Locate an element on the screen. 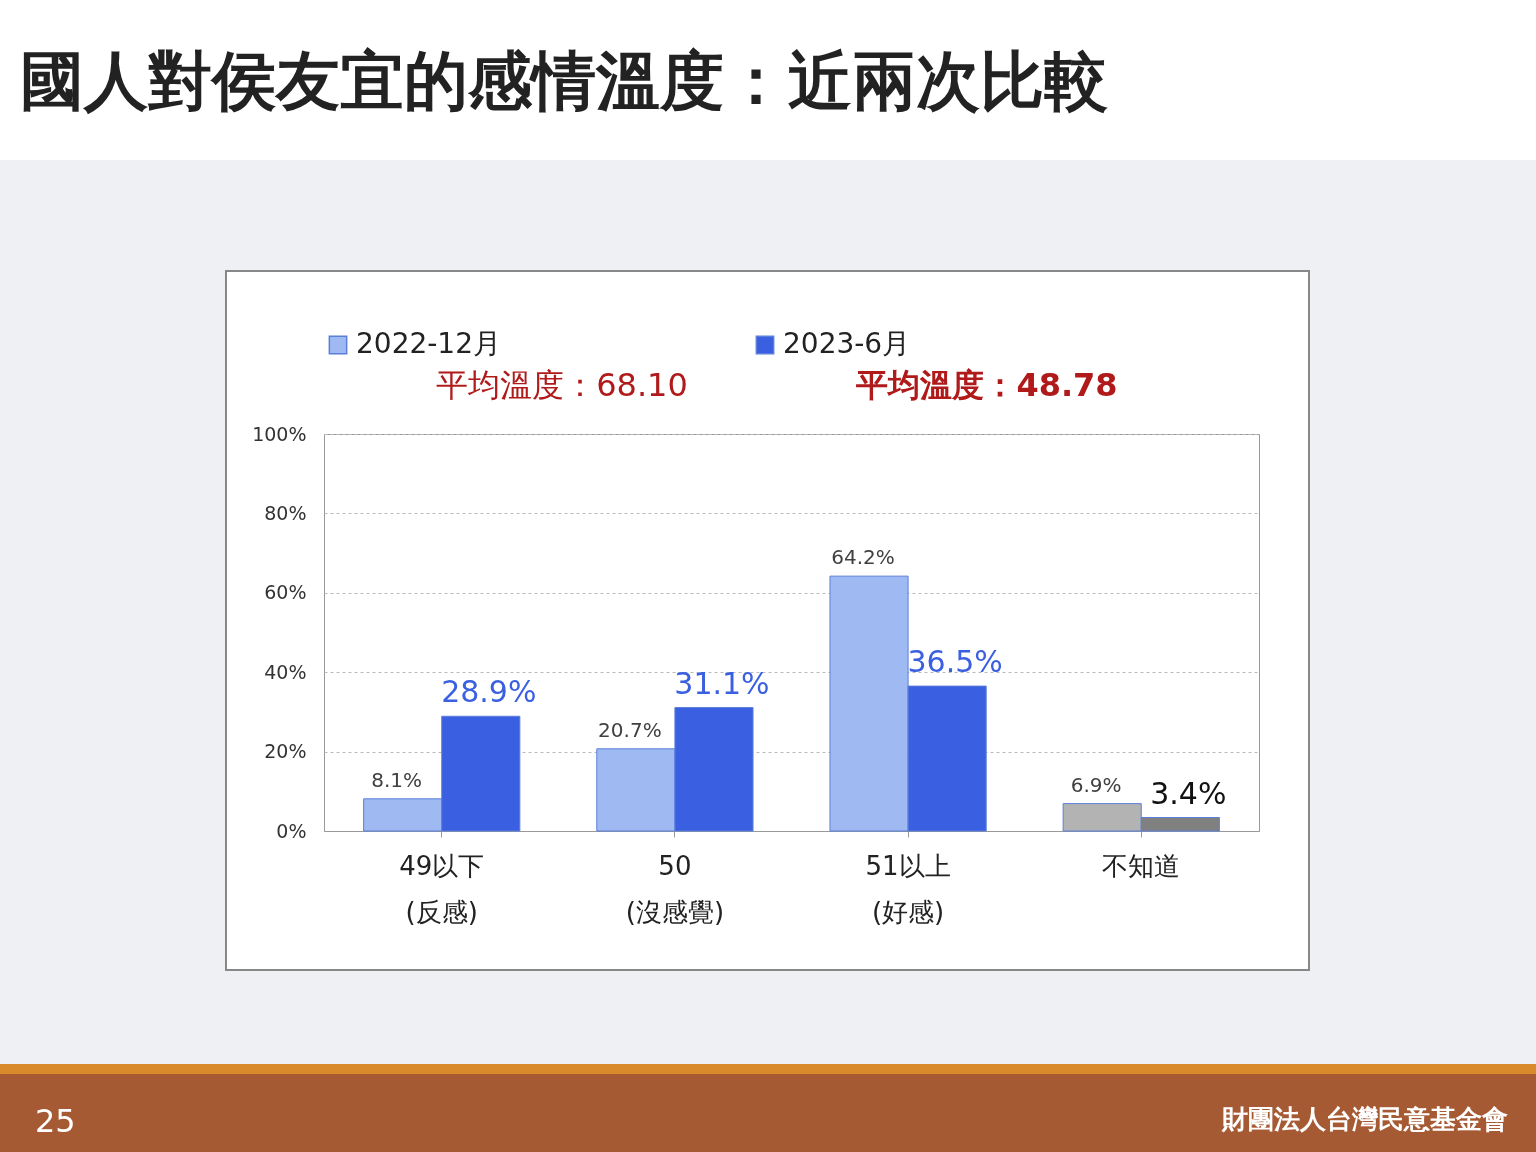 This screenshot has height=1152, width=1536. data-label: 64.2% is located at coordinates (863, 557).